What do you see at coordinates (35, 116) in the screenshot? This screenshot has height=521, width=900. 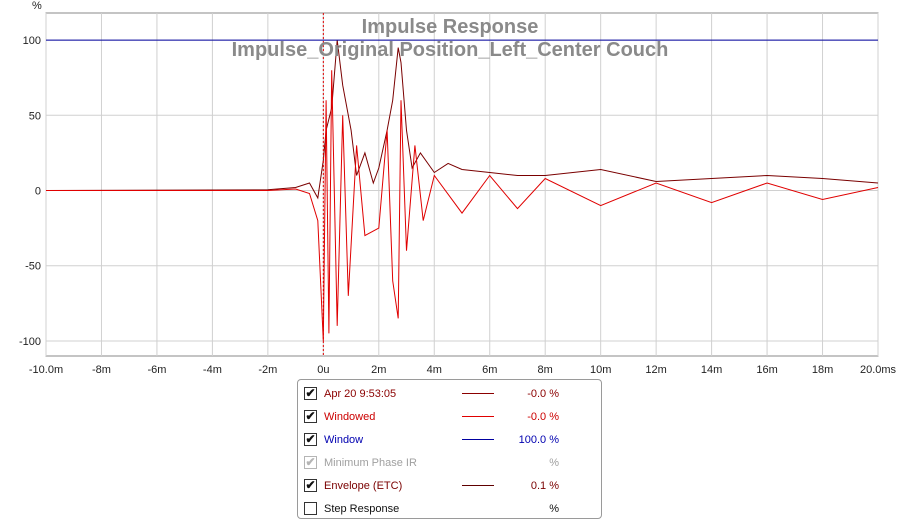 I see `y-tick-label: 50` at bounding box center [35, 116].